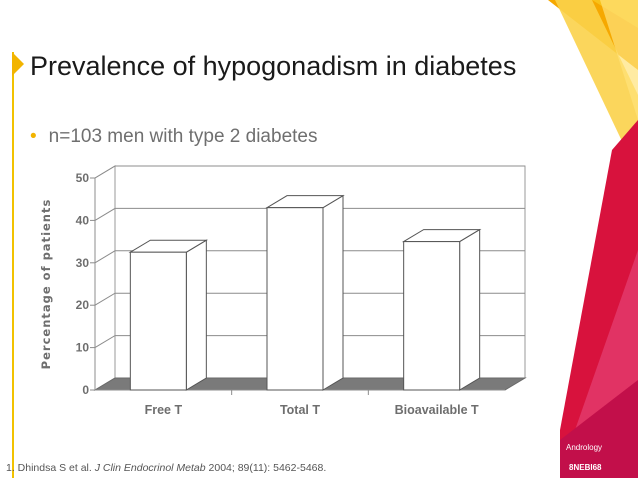 Image resolution: width=638 pixels, height=478 pixels. What do you see at coordinates (83, 263) in the screenshot?
I see `y-tick-label: 30` at bounding box center [83, 263].